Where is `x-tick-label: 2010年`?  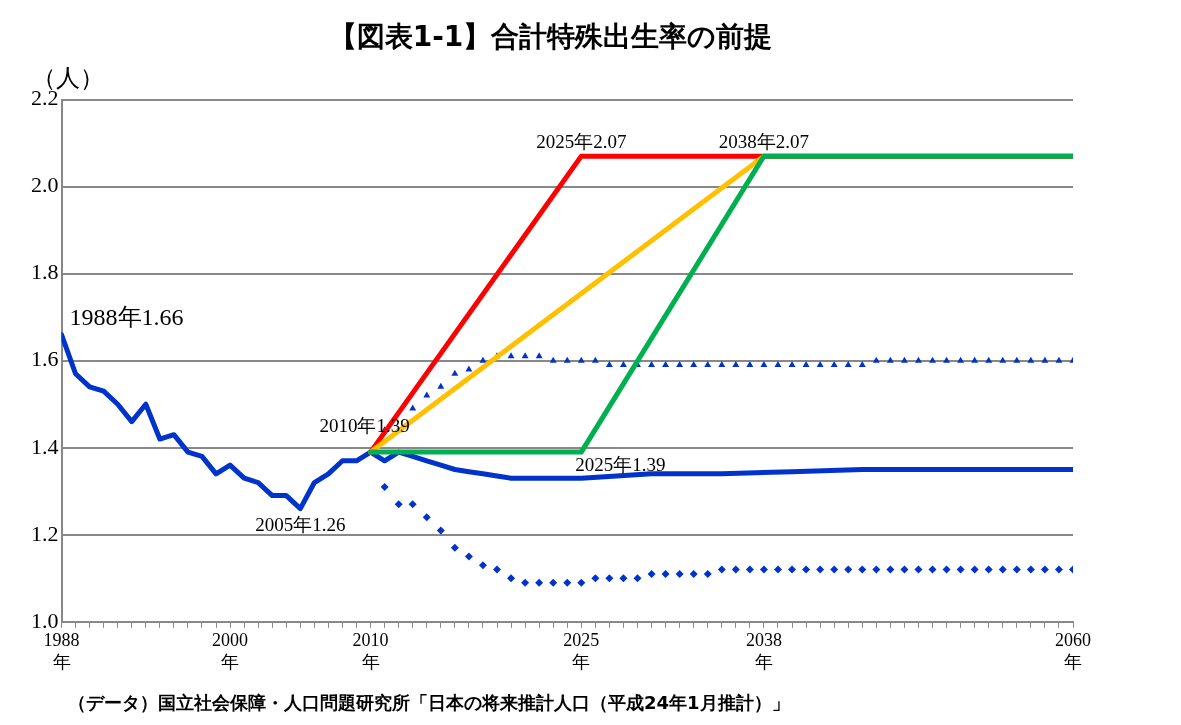 x-tick-label: 2010年 is located at coordinates (370, 651).